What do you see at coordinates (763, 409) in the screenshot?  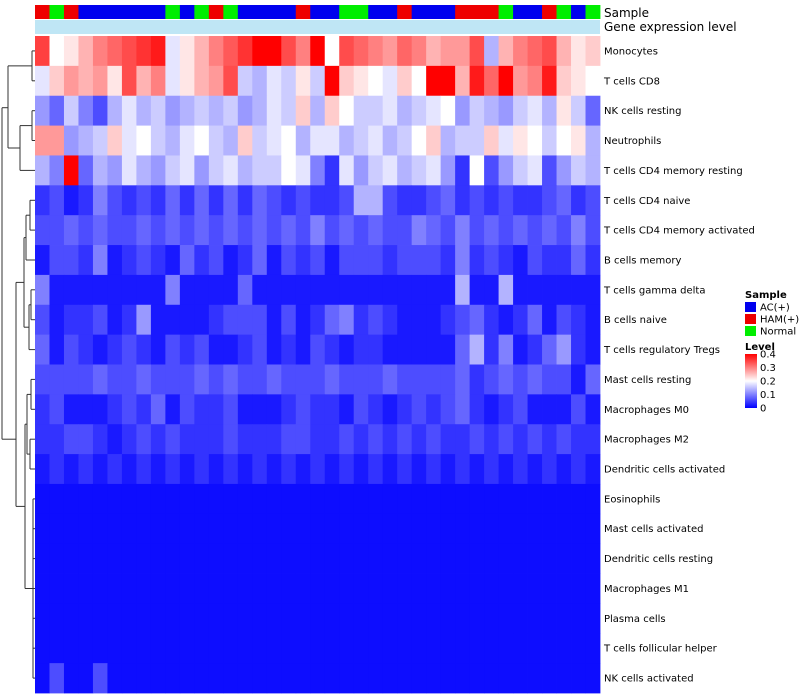 I see `legend-tick-label: 0` at bounding box center [763, 409].